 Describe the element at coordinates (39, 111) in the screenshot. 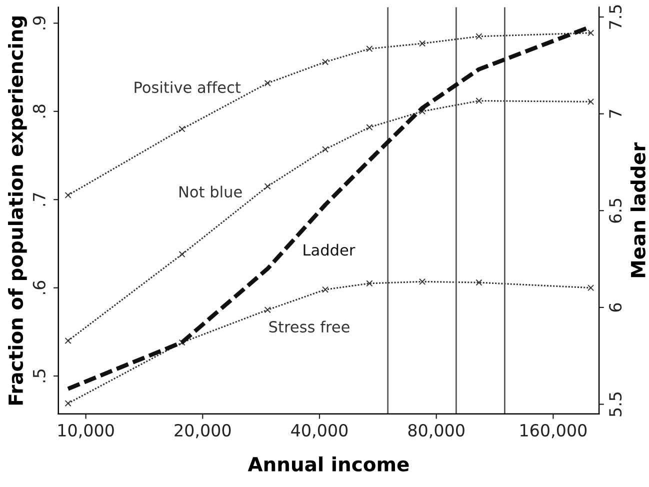

I see `y-tick-label: .8` at that location.